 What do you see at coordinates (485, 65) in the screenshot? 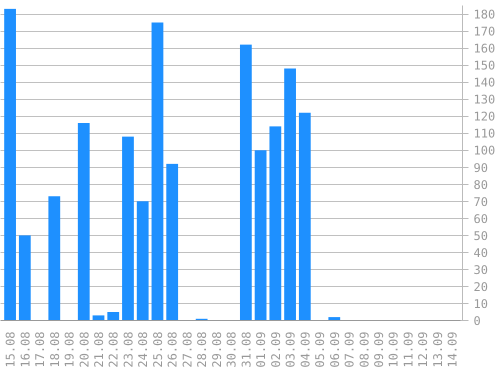
I see `y-tick-label: 150` at bounding box center [485, 65].